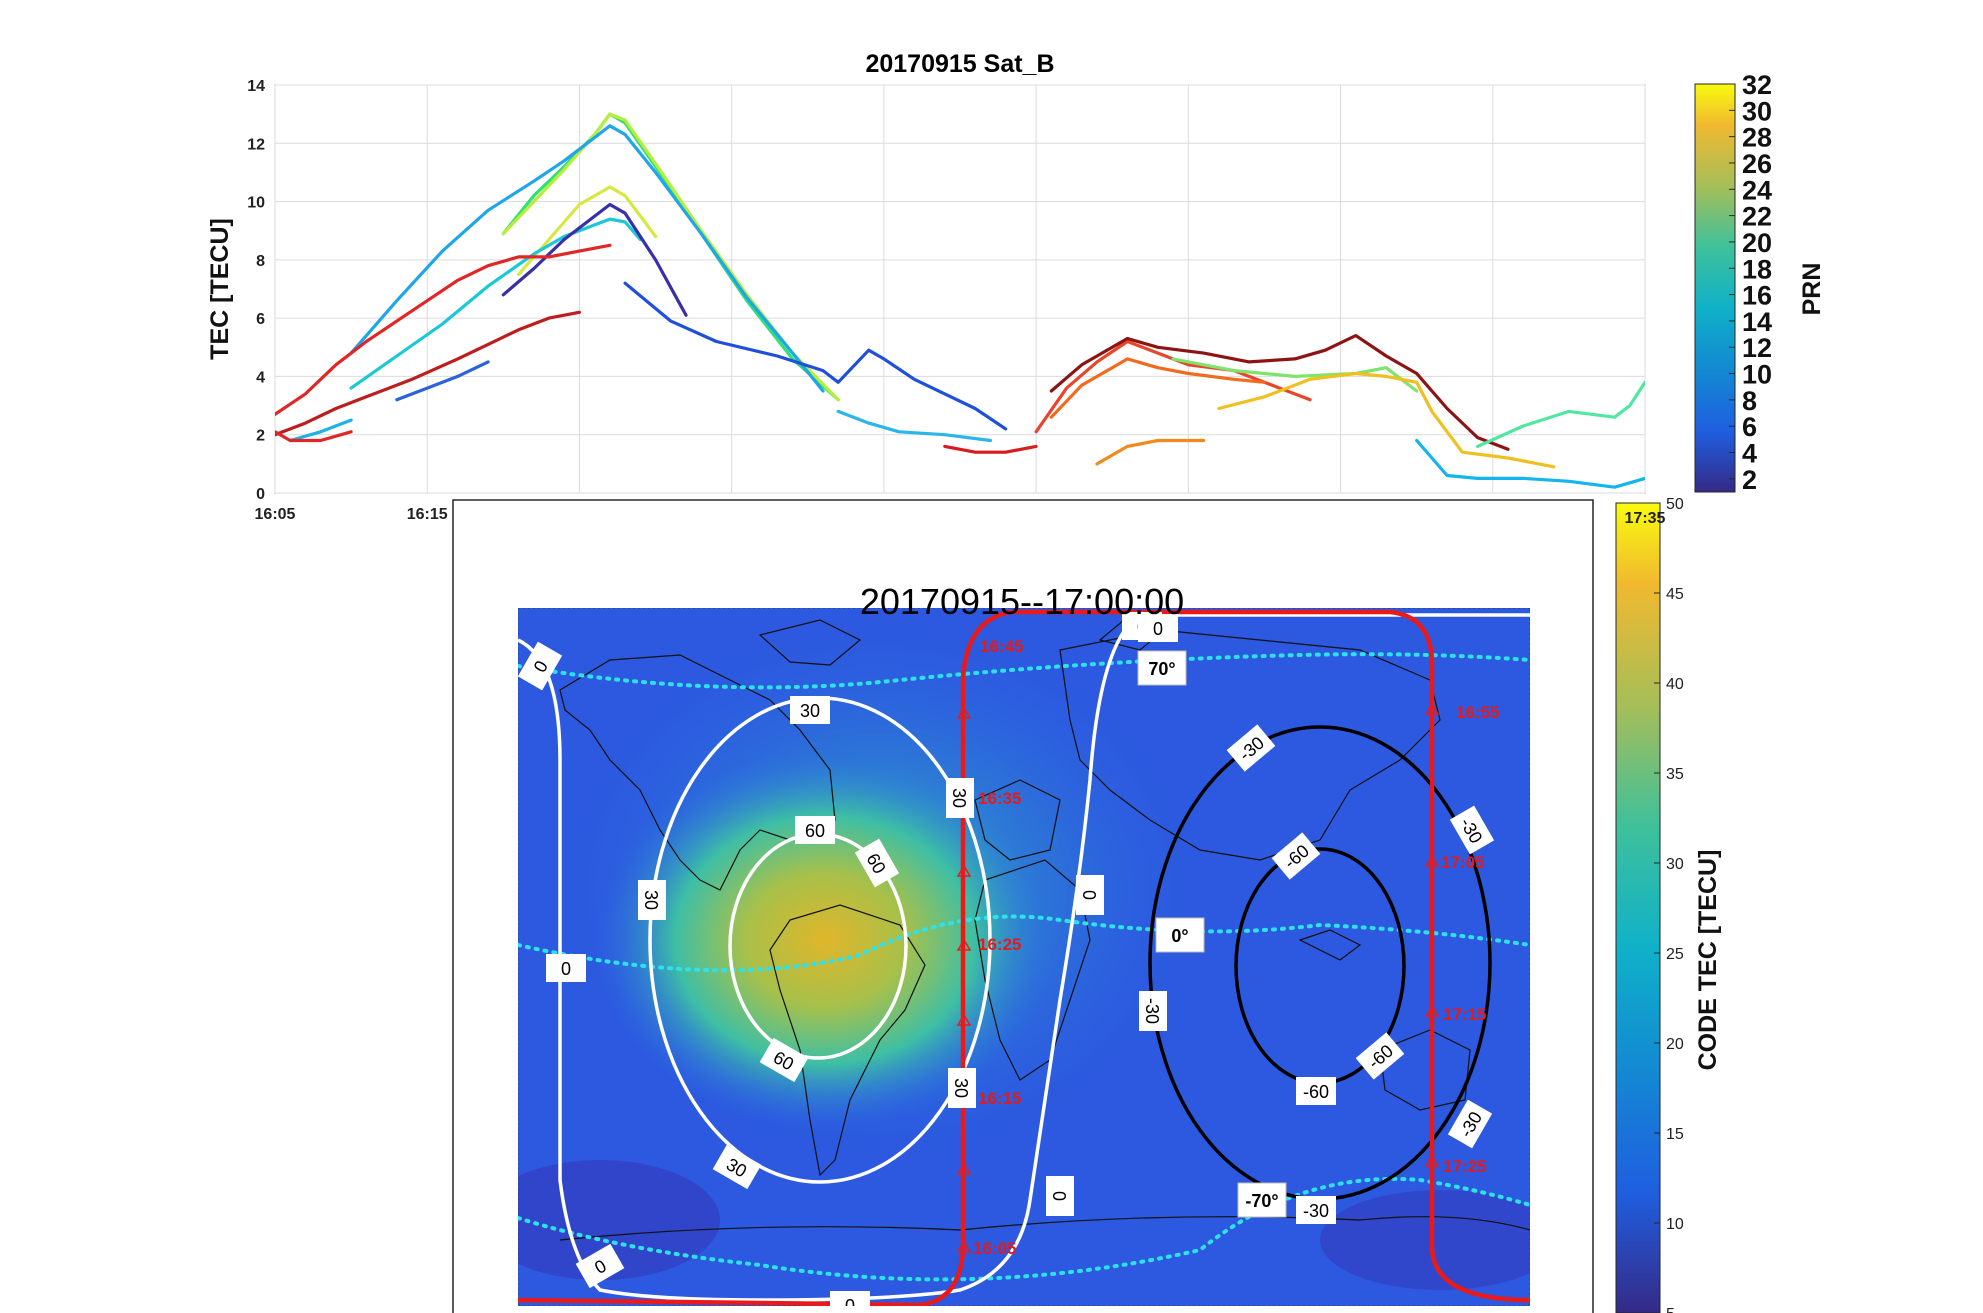  I want to click on y-tick-label: 0, so click(260, 494).